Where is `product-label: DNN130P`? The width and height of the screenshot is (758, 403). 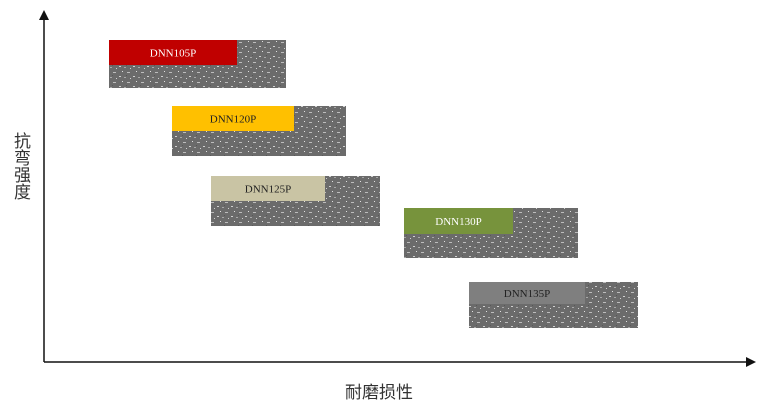 product-label: DNN130P is located at coordinates (458, 222).